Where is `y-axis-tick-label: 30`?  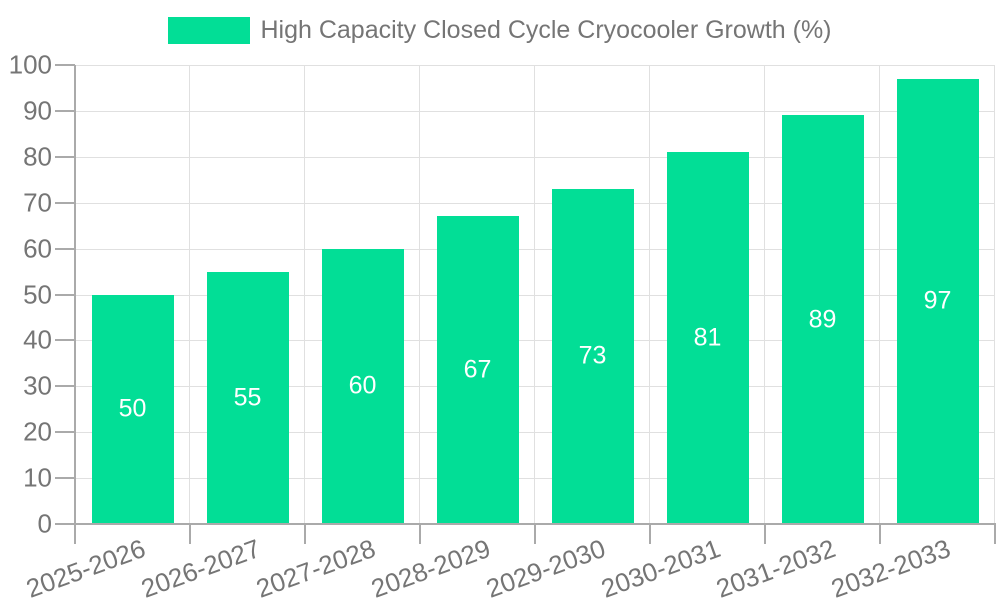
y-axis-tick-label: 30 is located at coordinates (37, 385).